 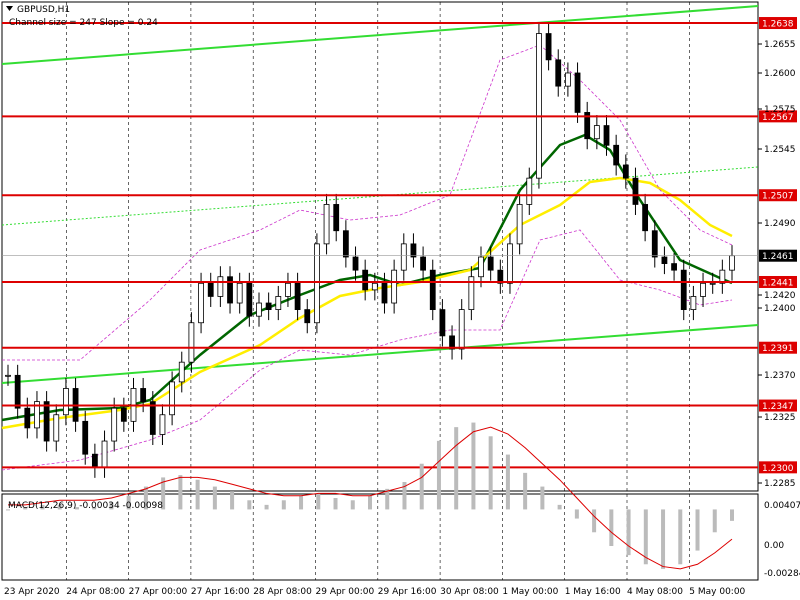 What do you see at coordinates (95, 592) in the screenshot?
I see `x-tick-label: 24 Apr 08:00` at bounding box center [95, 592].